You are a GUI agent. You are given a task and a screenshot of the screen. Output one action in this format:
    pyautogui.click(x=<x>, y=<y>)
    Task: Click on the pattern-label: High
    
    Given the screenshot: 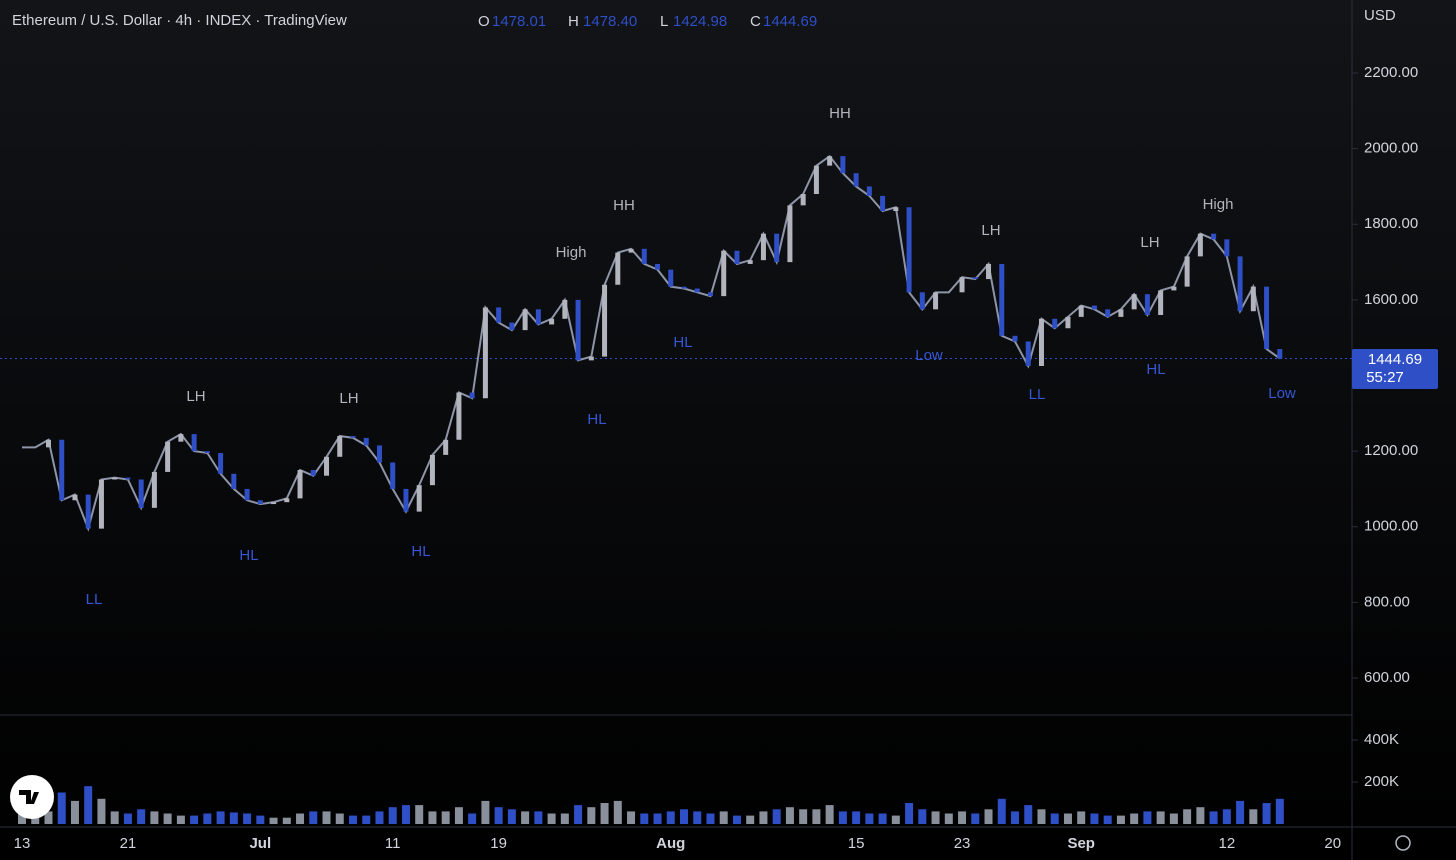 What is the action you would take?
    pyautogui.click(x=1218, y=204)
    